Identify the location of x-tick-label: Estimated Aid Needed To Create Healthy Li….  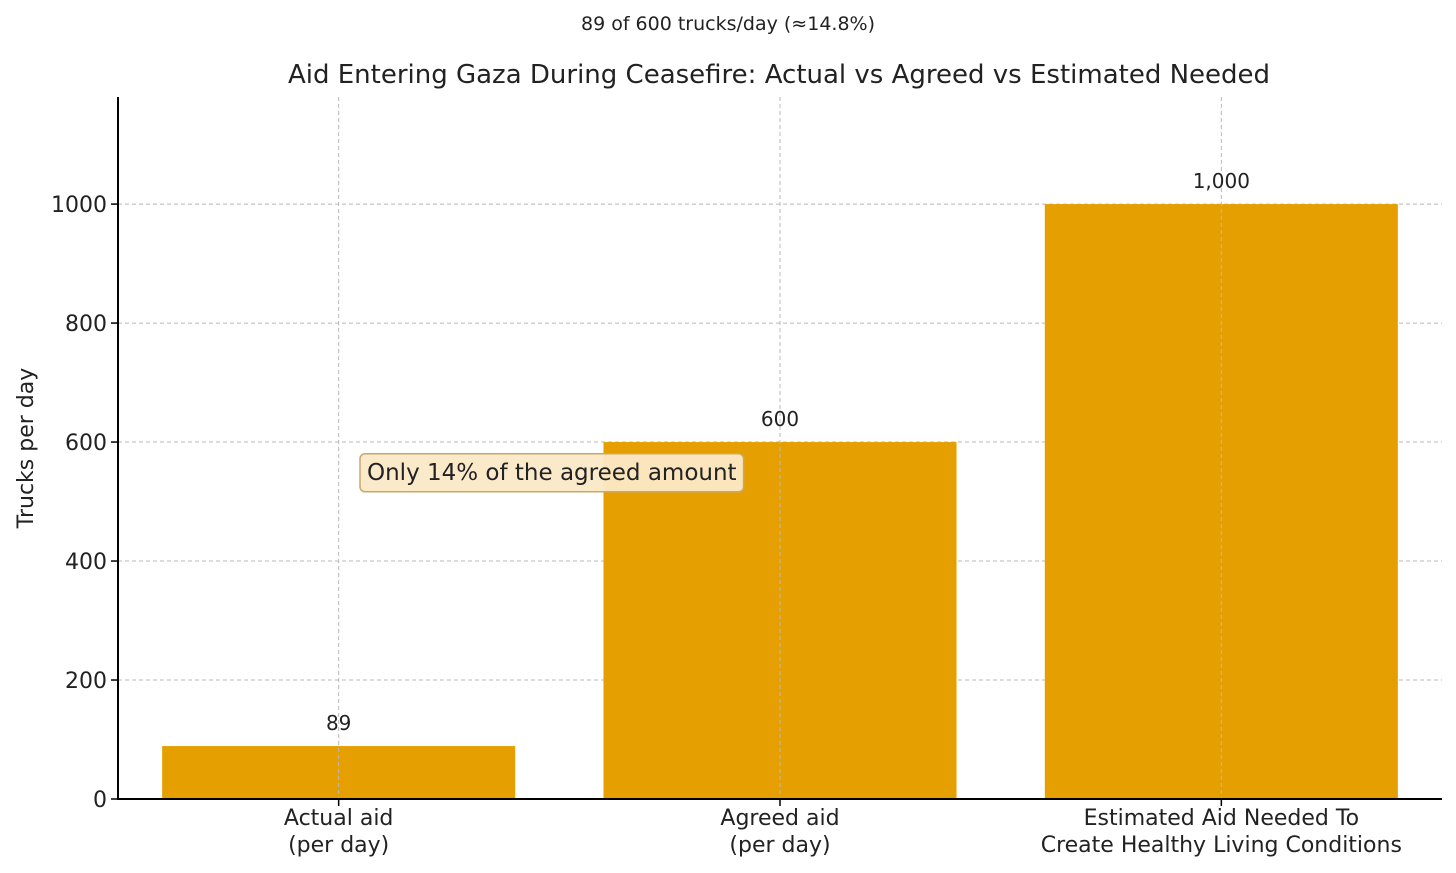
(1221, 832).